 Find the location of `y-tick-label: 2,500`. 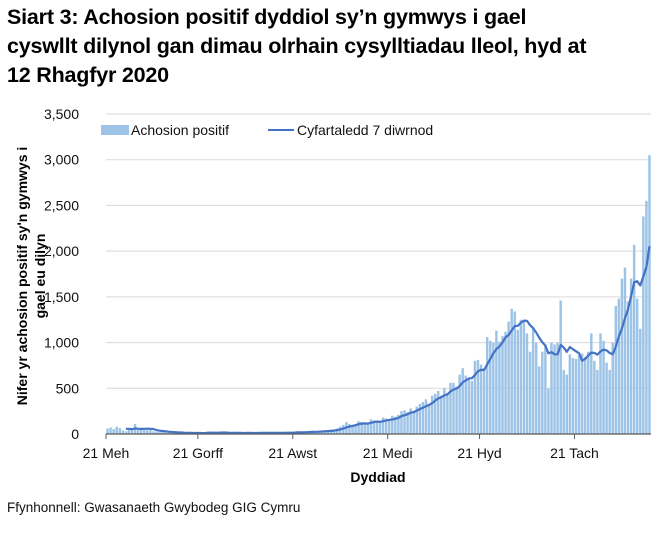

y-tick-label: 2,500 is located at coordinates (61, 205).